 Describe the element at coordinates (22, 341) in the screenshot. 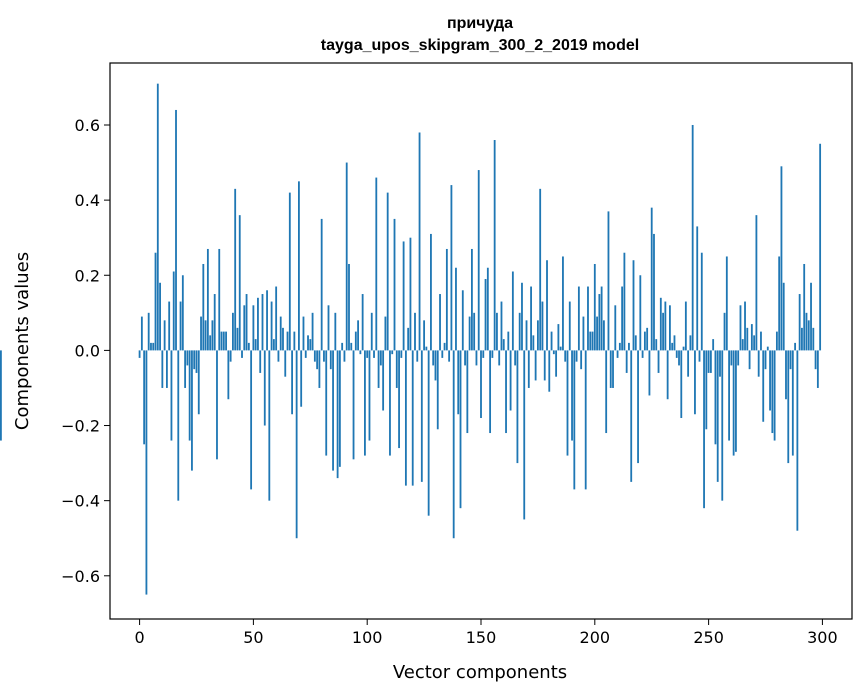

I see `y-axis-label: Components values` at that location.